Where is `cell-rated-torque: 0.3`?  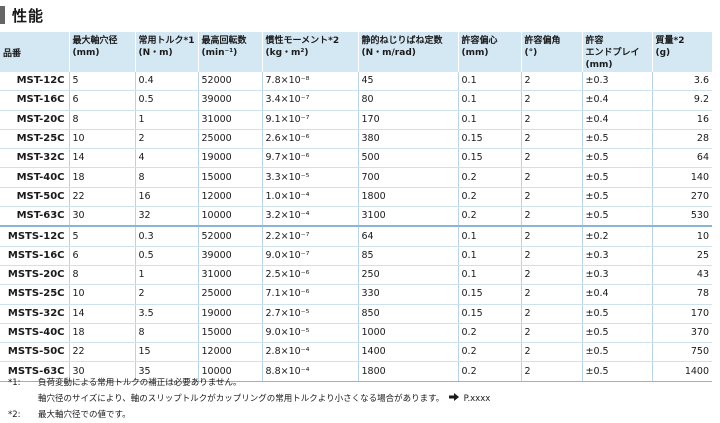
cell-rated-torque: 0.3 is located at coordinates (166, 236).